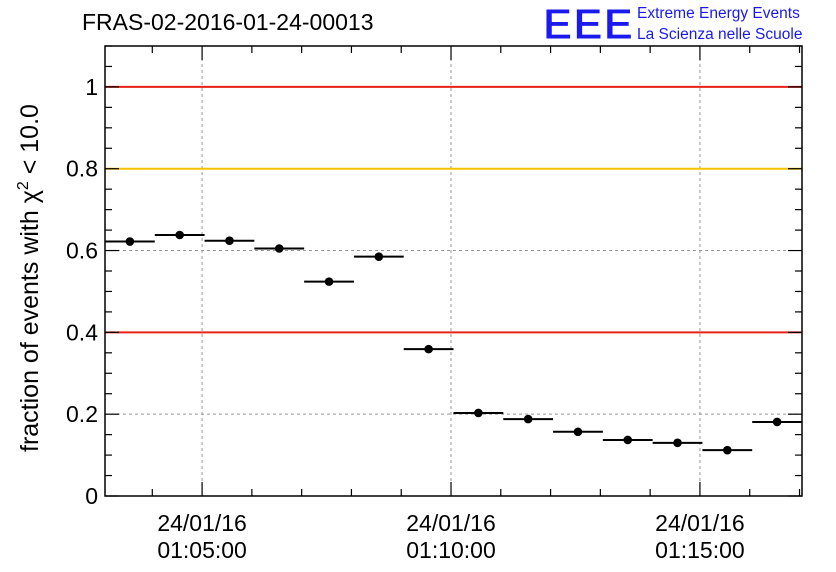 Image resolution: width=836 pixels, height=572 pixels. What do you see at coordinates (588, 24) in the screenshot?
I see `logo-mark: EEE` at bounding box center [588, 24].